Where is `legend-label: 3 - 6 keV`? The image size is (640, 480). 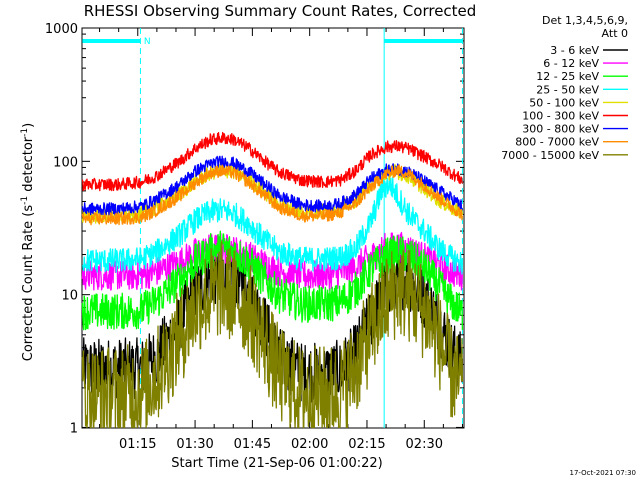
legend-label: 3 - 6 keV is located at coordinates (574, 50).